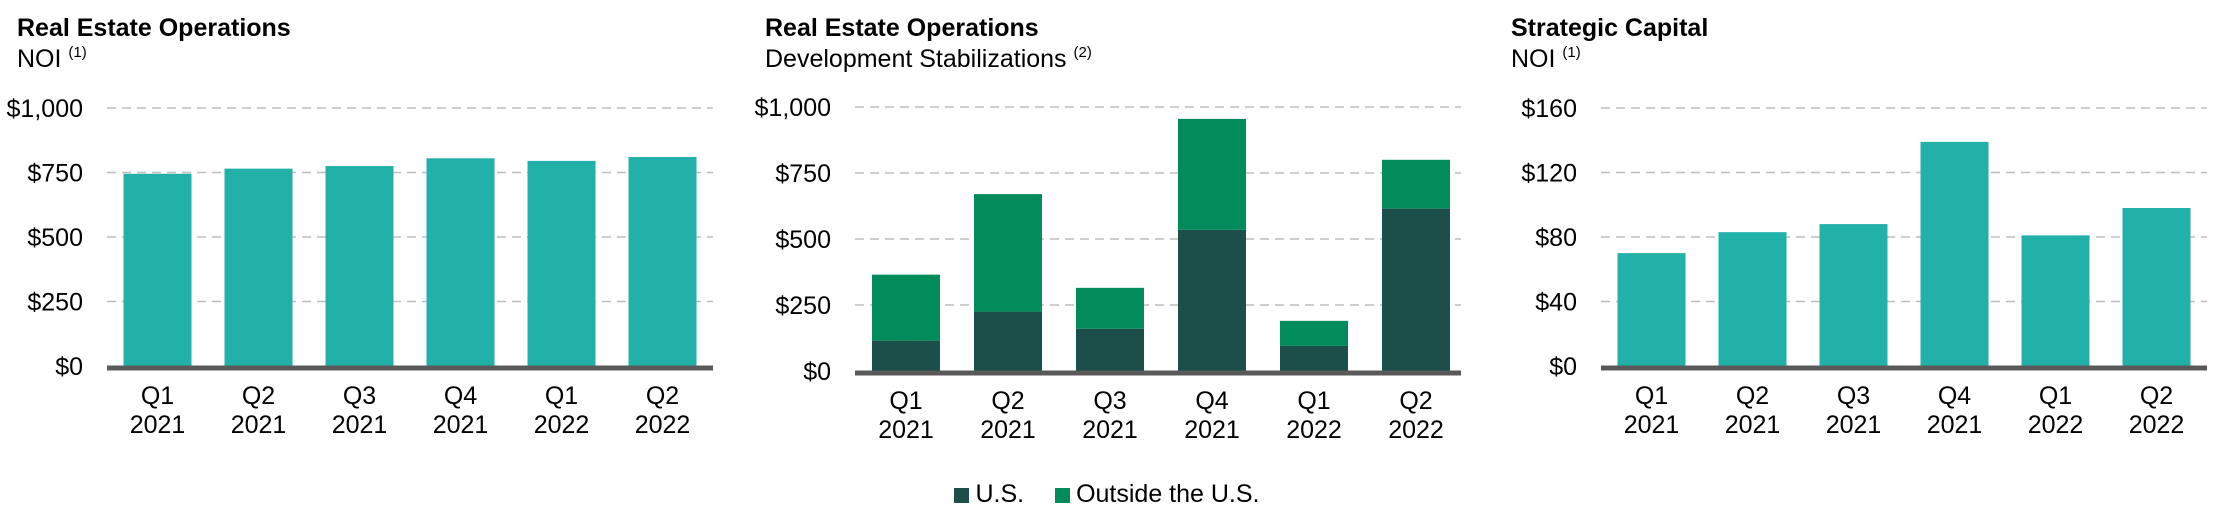  Describe the element at coordinates (1549, 174) in the screenshot. I see `y-tick-label: $120` at that location.